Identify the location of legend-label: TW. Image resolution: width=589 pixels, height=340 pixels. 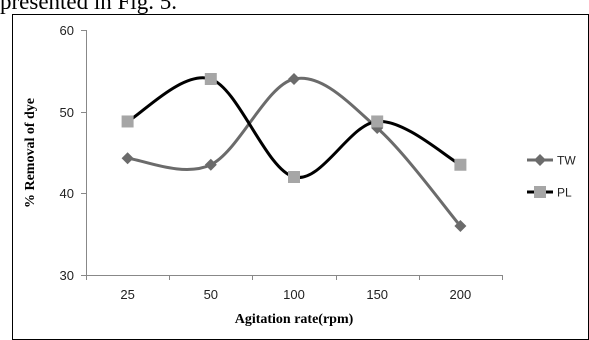
(566, 161).